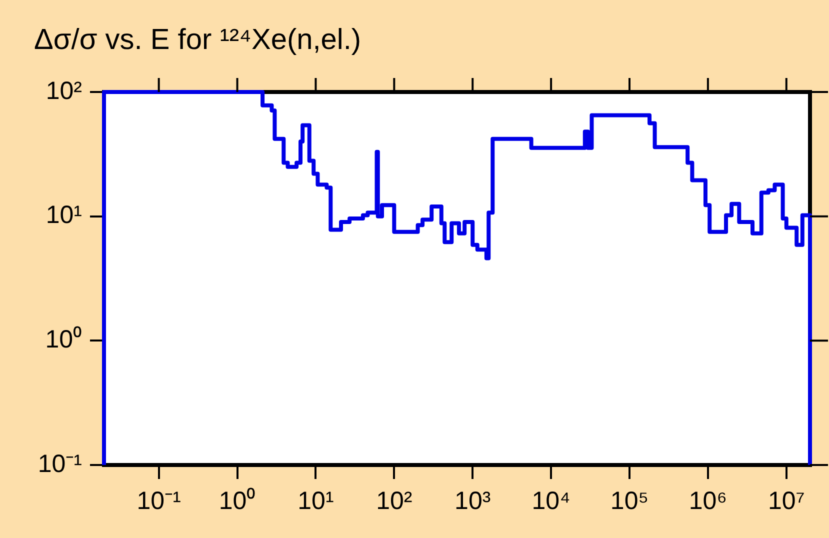  I want to click on x-tick-label: 10⁻¹, so click(158, 500).